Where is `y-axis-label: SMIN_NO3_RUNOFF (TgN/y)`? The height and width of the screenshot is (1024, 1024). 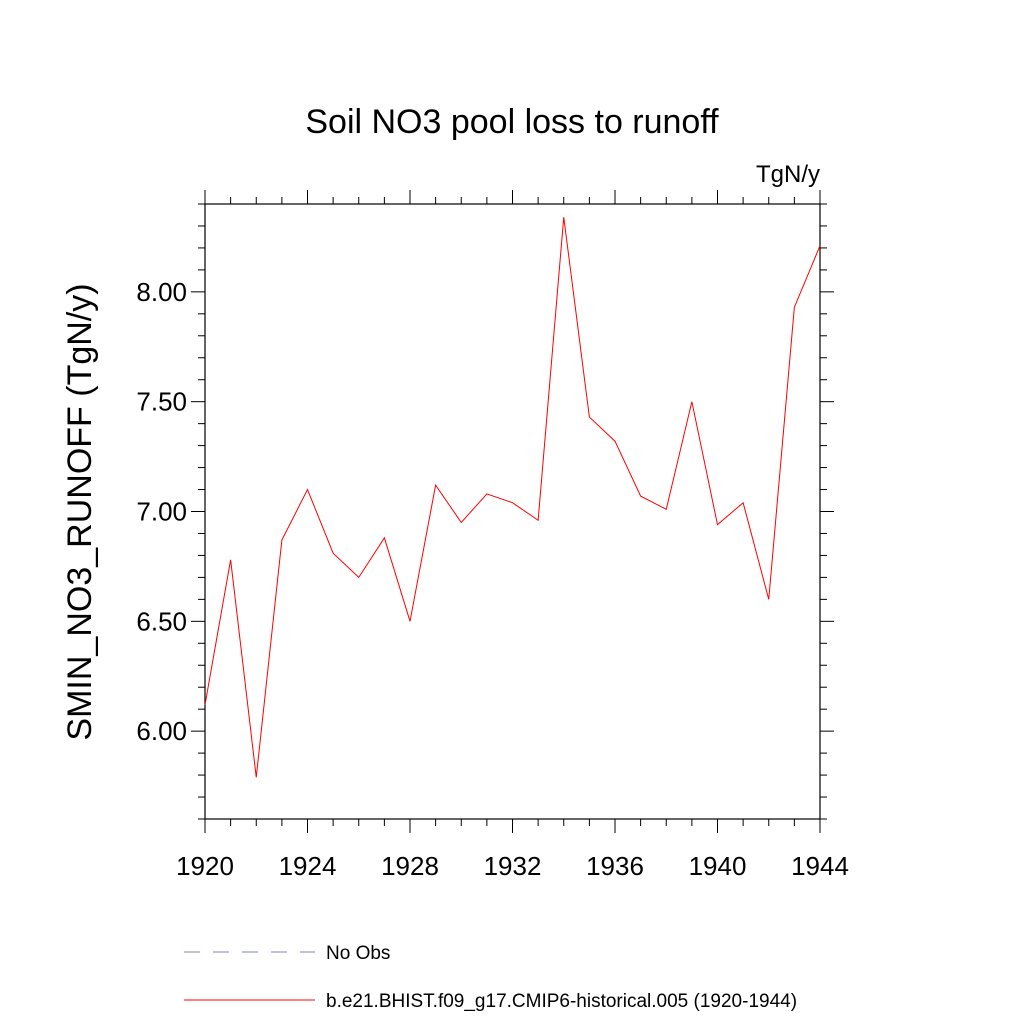
y-axis-label: SMIN_NO3_RUNOFF (TgN/y) is located at coordinates (80, 511).